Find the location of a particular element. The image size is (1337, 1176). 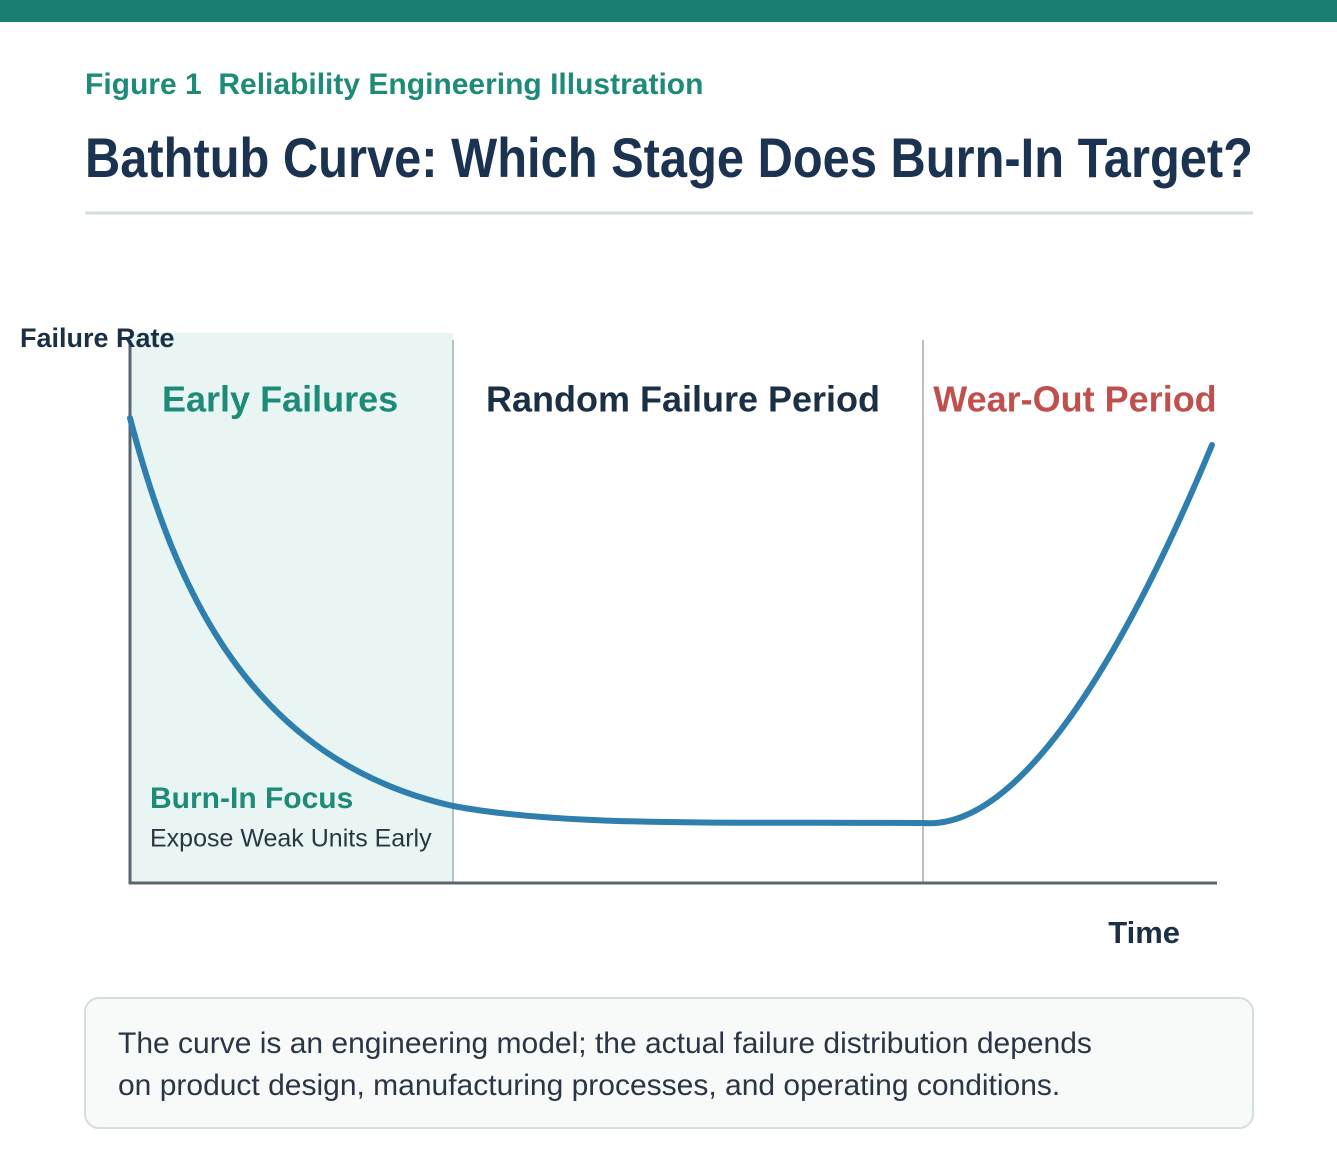

y-axis-label: Failure Rate is located at coordinates (97, 338).